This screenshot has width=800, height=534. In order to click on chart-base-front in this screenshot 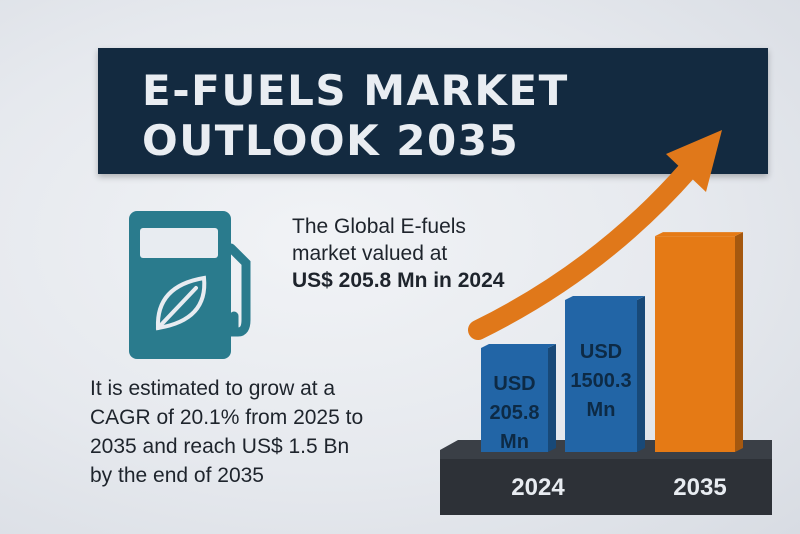, I will do `click(606, 487)`.